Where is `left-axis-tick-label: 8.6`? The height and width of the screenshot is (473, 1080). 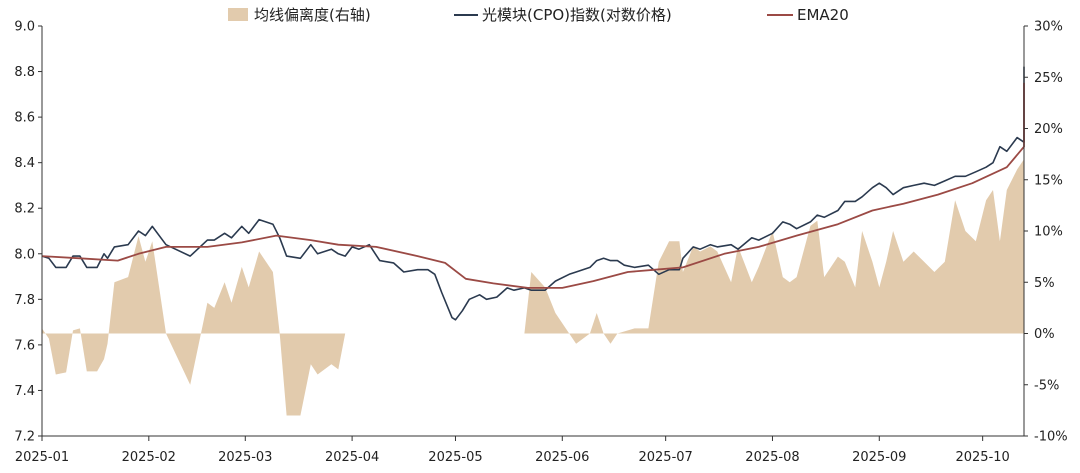
left-axis-tick-label: 8.6 is located at coordinates (24, 118).